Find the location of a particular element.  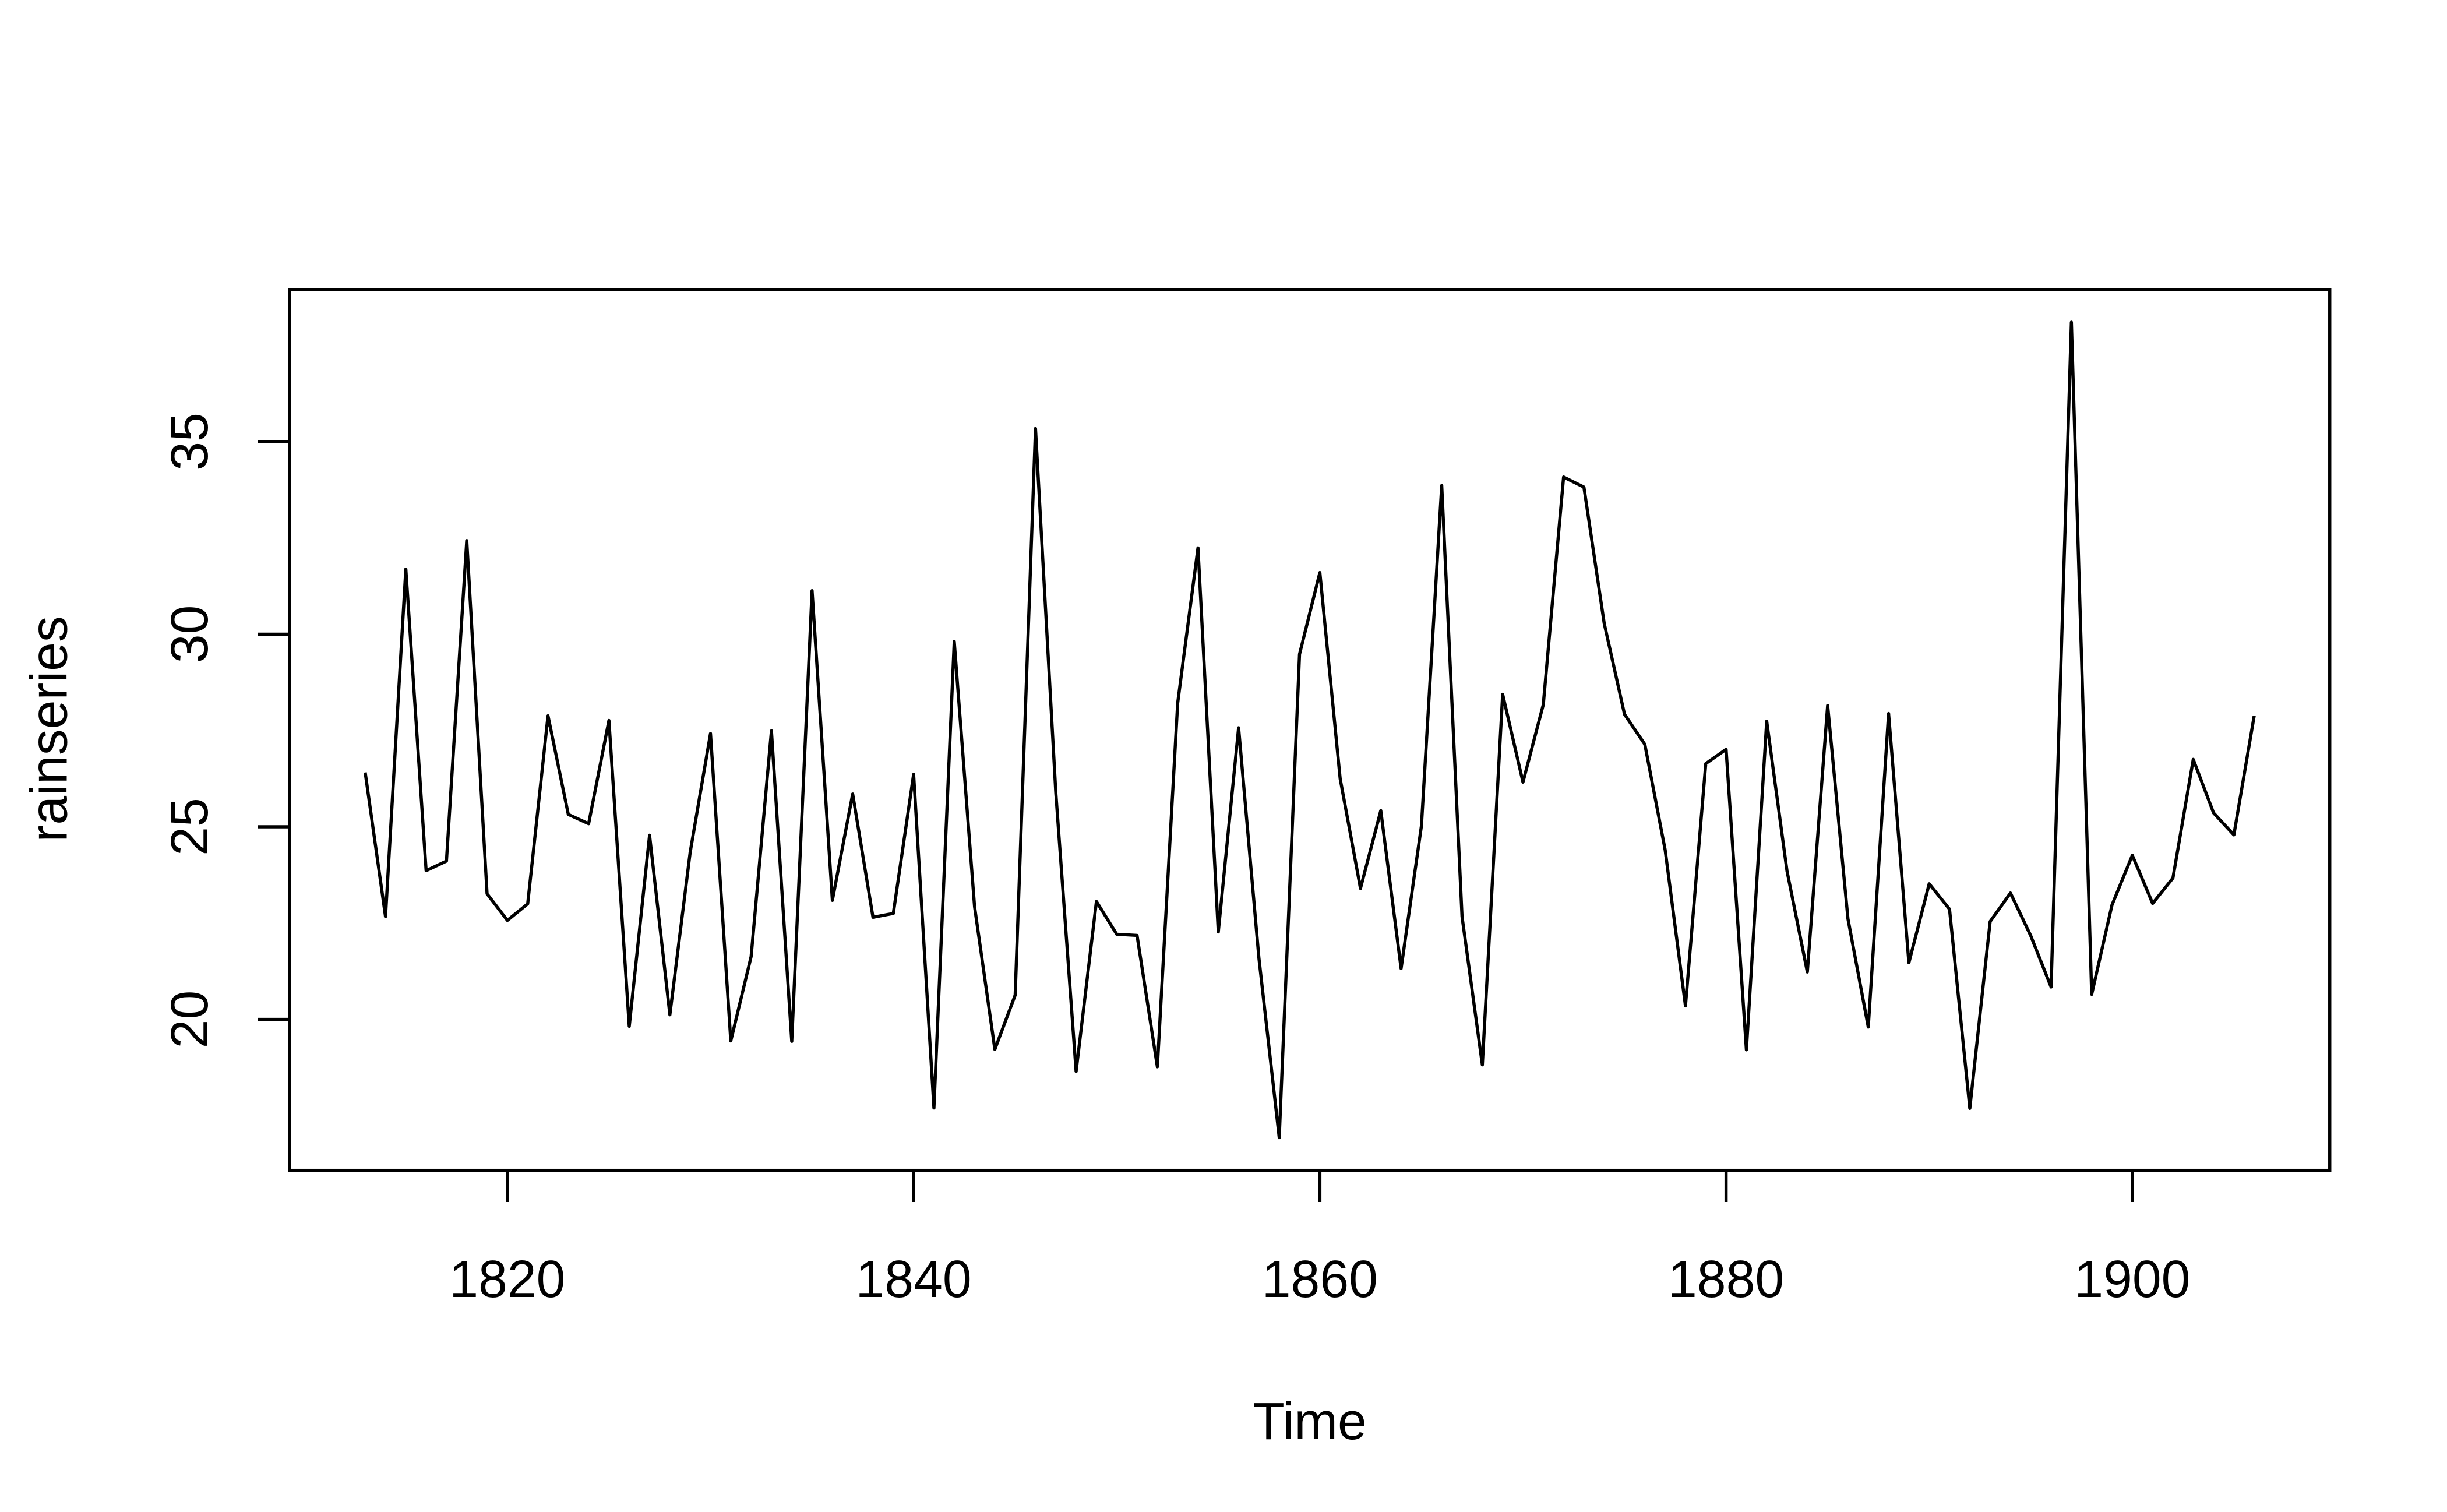

x-axis-label: Time is located at coordinates (1310, 1421).